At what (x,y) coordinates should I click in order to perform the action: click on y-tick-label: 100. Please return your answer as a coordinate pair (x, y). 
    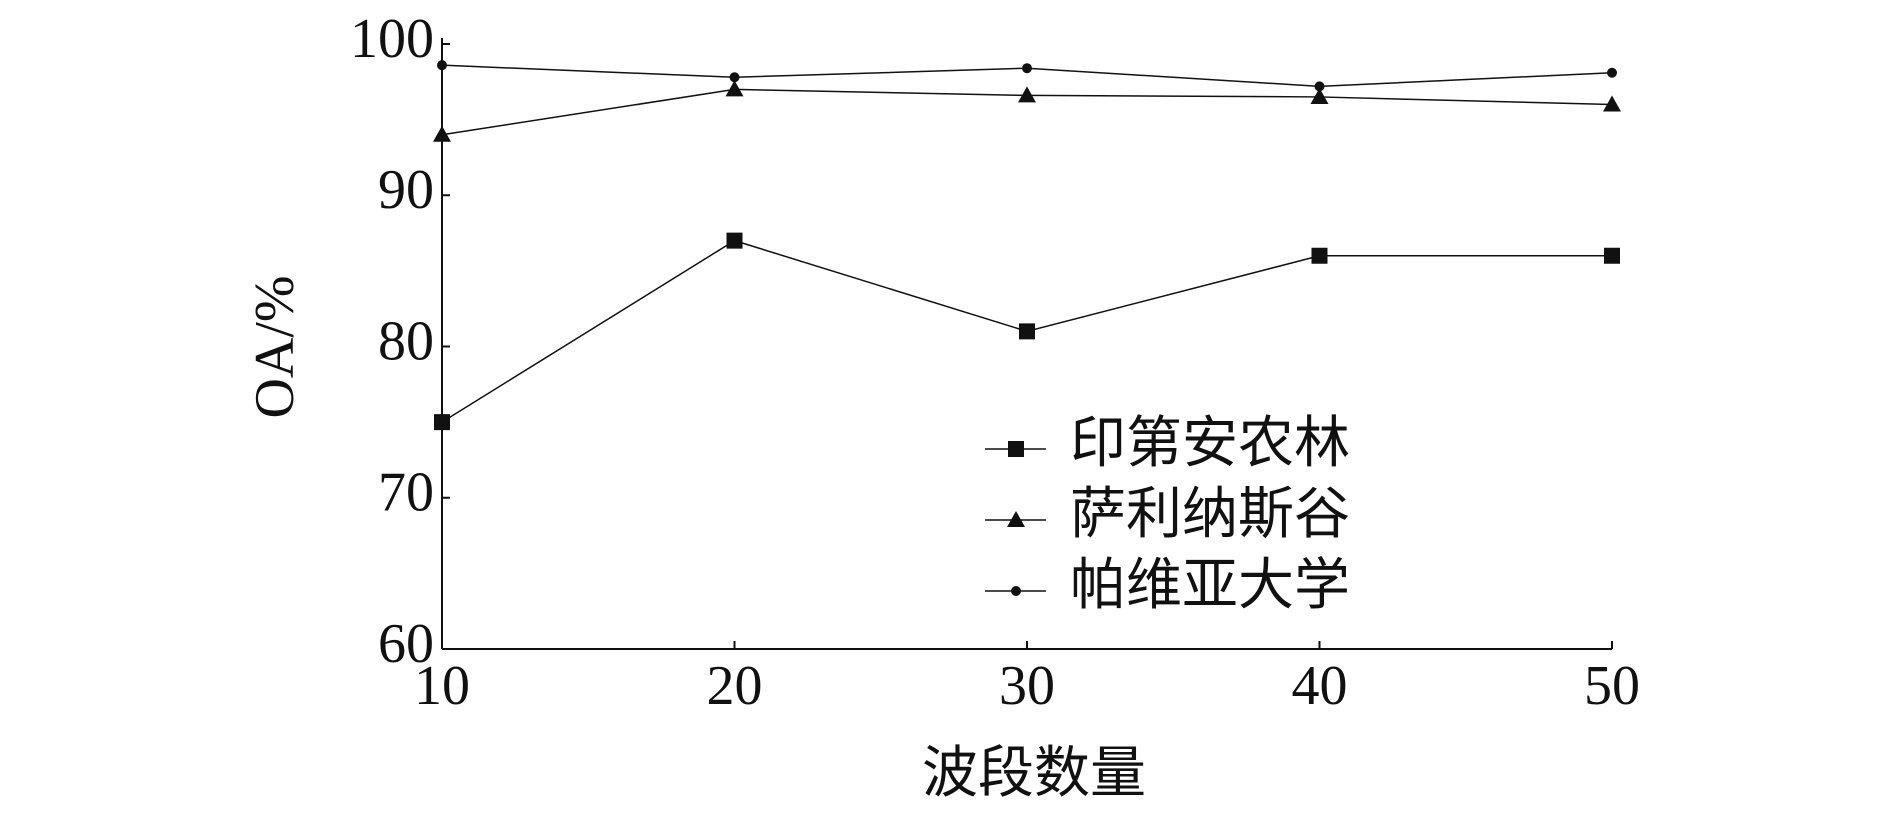
    Looking at the image, I should click on (392, 39).